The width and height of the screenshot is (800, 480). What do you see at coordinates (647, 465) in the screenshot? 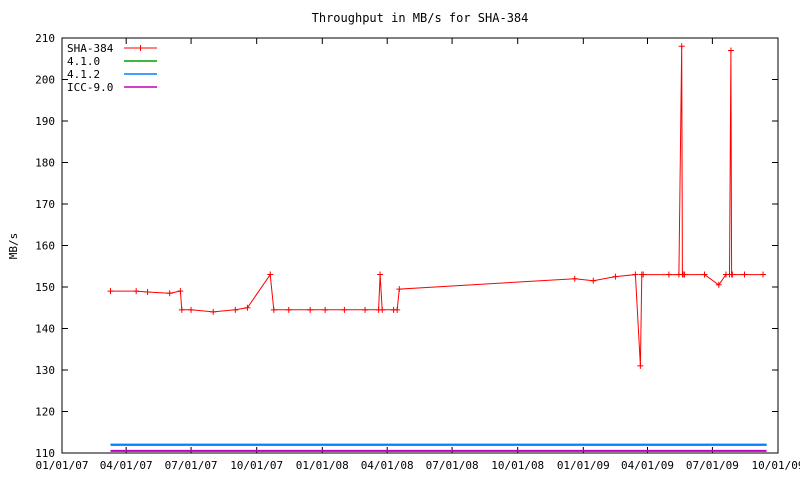
I see `x-tick-label: 04/01/09` at bounding box center [647, 465].